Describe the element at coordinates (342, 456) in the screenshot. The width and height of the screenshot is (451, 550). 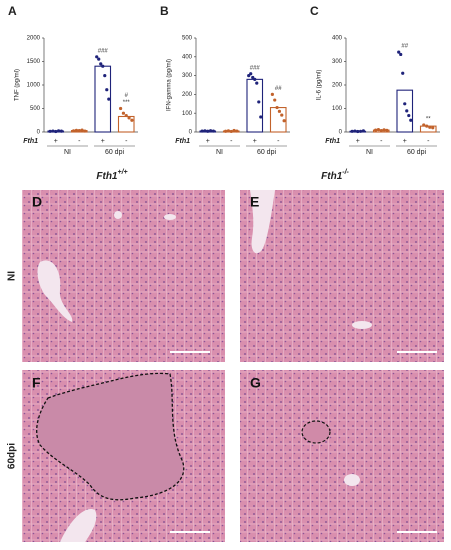
I see `histology-image: G` at that location.